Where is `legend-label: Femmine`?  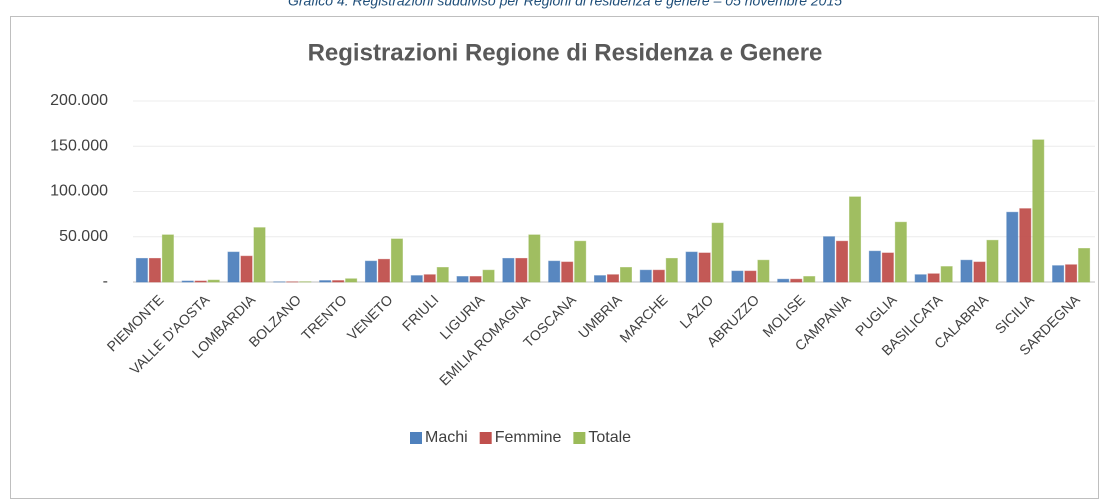 legend-label: Femmine is located at coordinates (528, 437).